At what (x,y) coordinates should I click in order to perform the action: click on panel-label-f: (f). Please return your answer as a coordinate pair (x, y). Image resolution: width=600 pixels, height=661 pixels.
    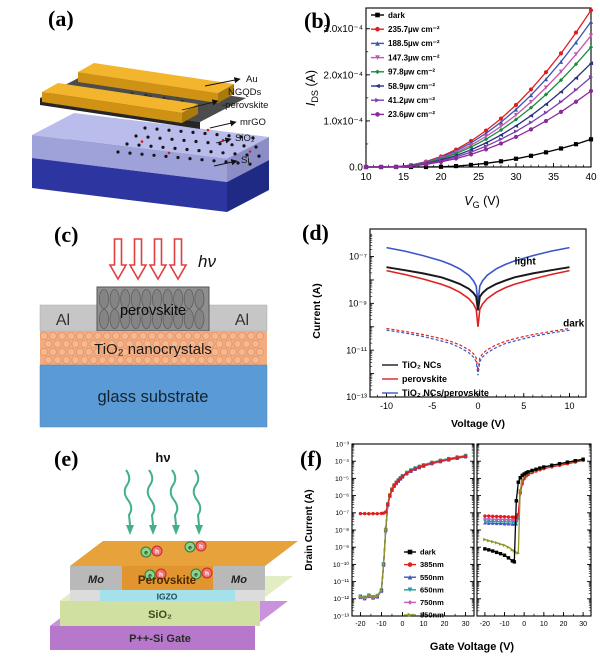
    Looking at the image, I should click on (311, 458).